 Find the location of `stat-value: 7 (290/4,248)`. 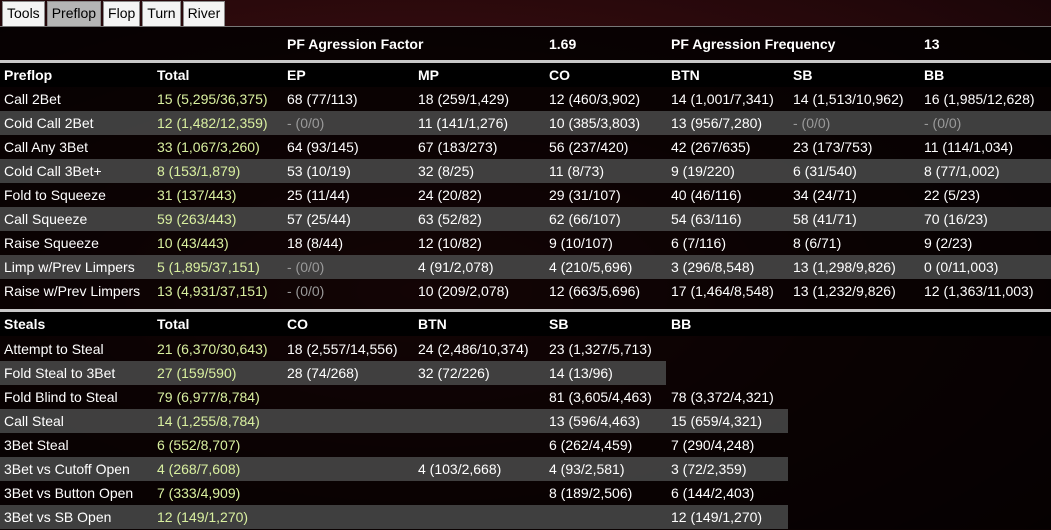

stat-value: 7 (290/4,248) is located at coordinates (713, 445).